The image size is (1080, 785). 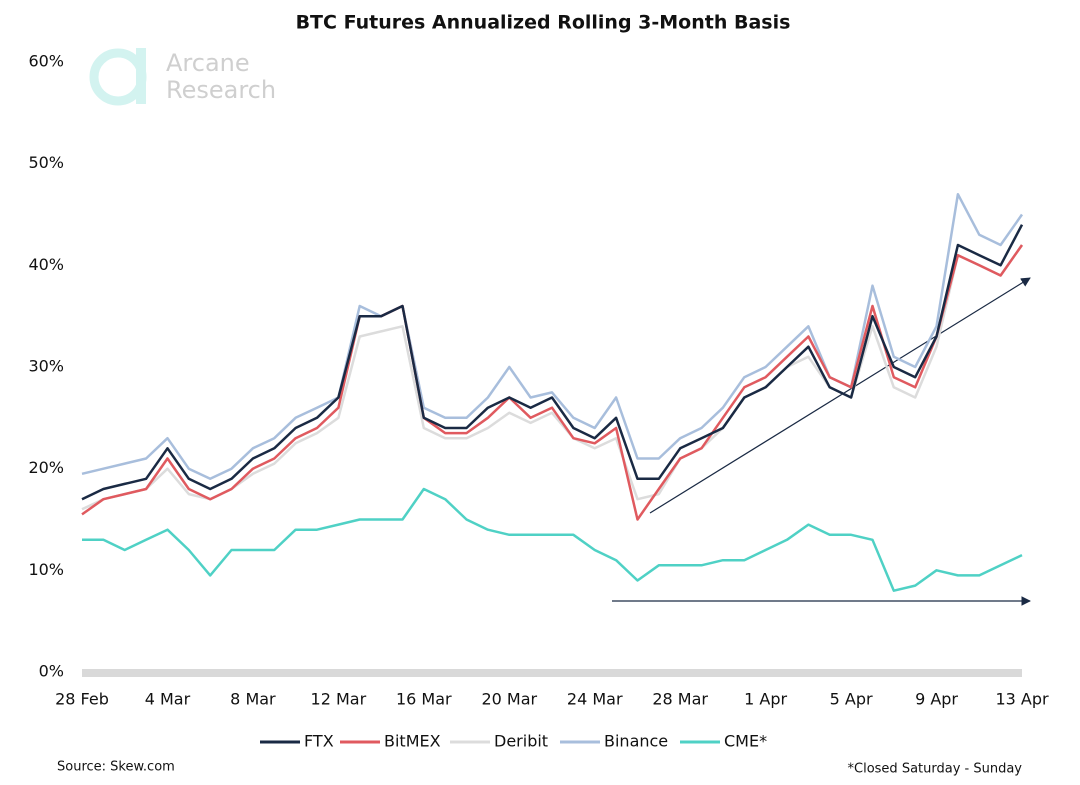 What do you see at coordinates (46, 61) in the screenshot?
I see `y-tick-label: 60%` at bounding box center [46, 61].